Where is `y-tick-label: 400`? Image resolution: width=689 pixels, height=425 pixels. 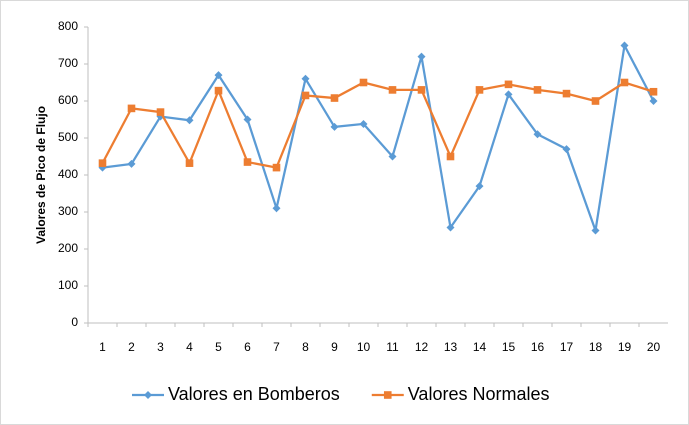
y-tick-label: 400 is located at coordinates (68, 174).